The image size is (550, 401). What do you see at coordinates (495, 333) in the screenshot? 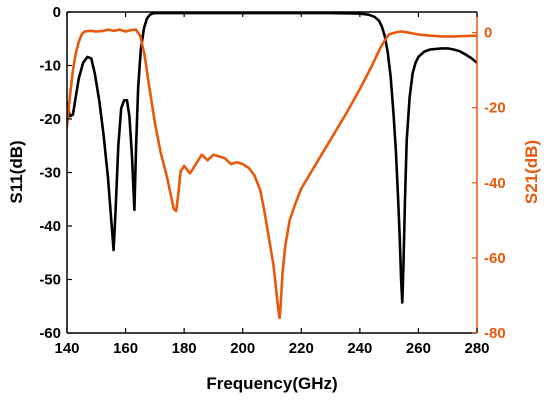
I see `right-y-tick-label: -80` at bounding box center [495, 333].